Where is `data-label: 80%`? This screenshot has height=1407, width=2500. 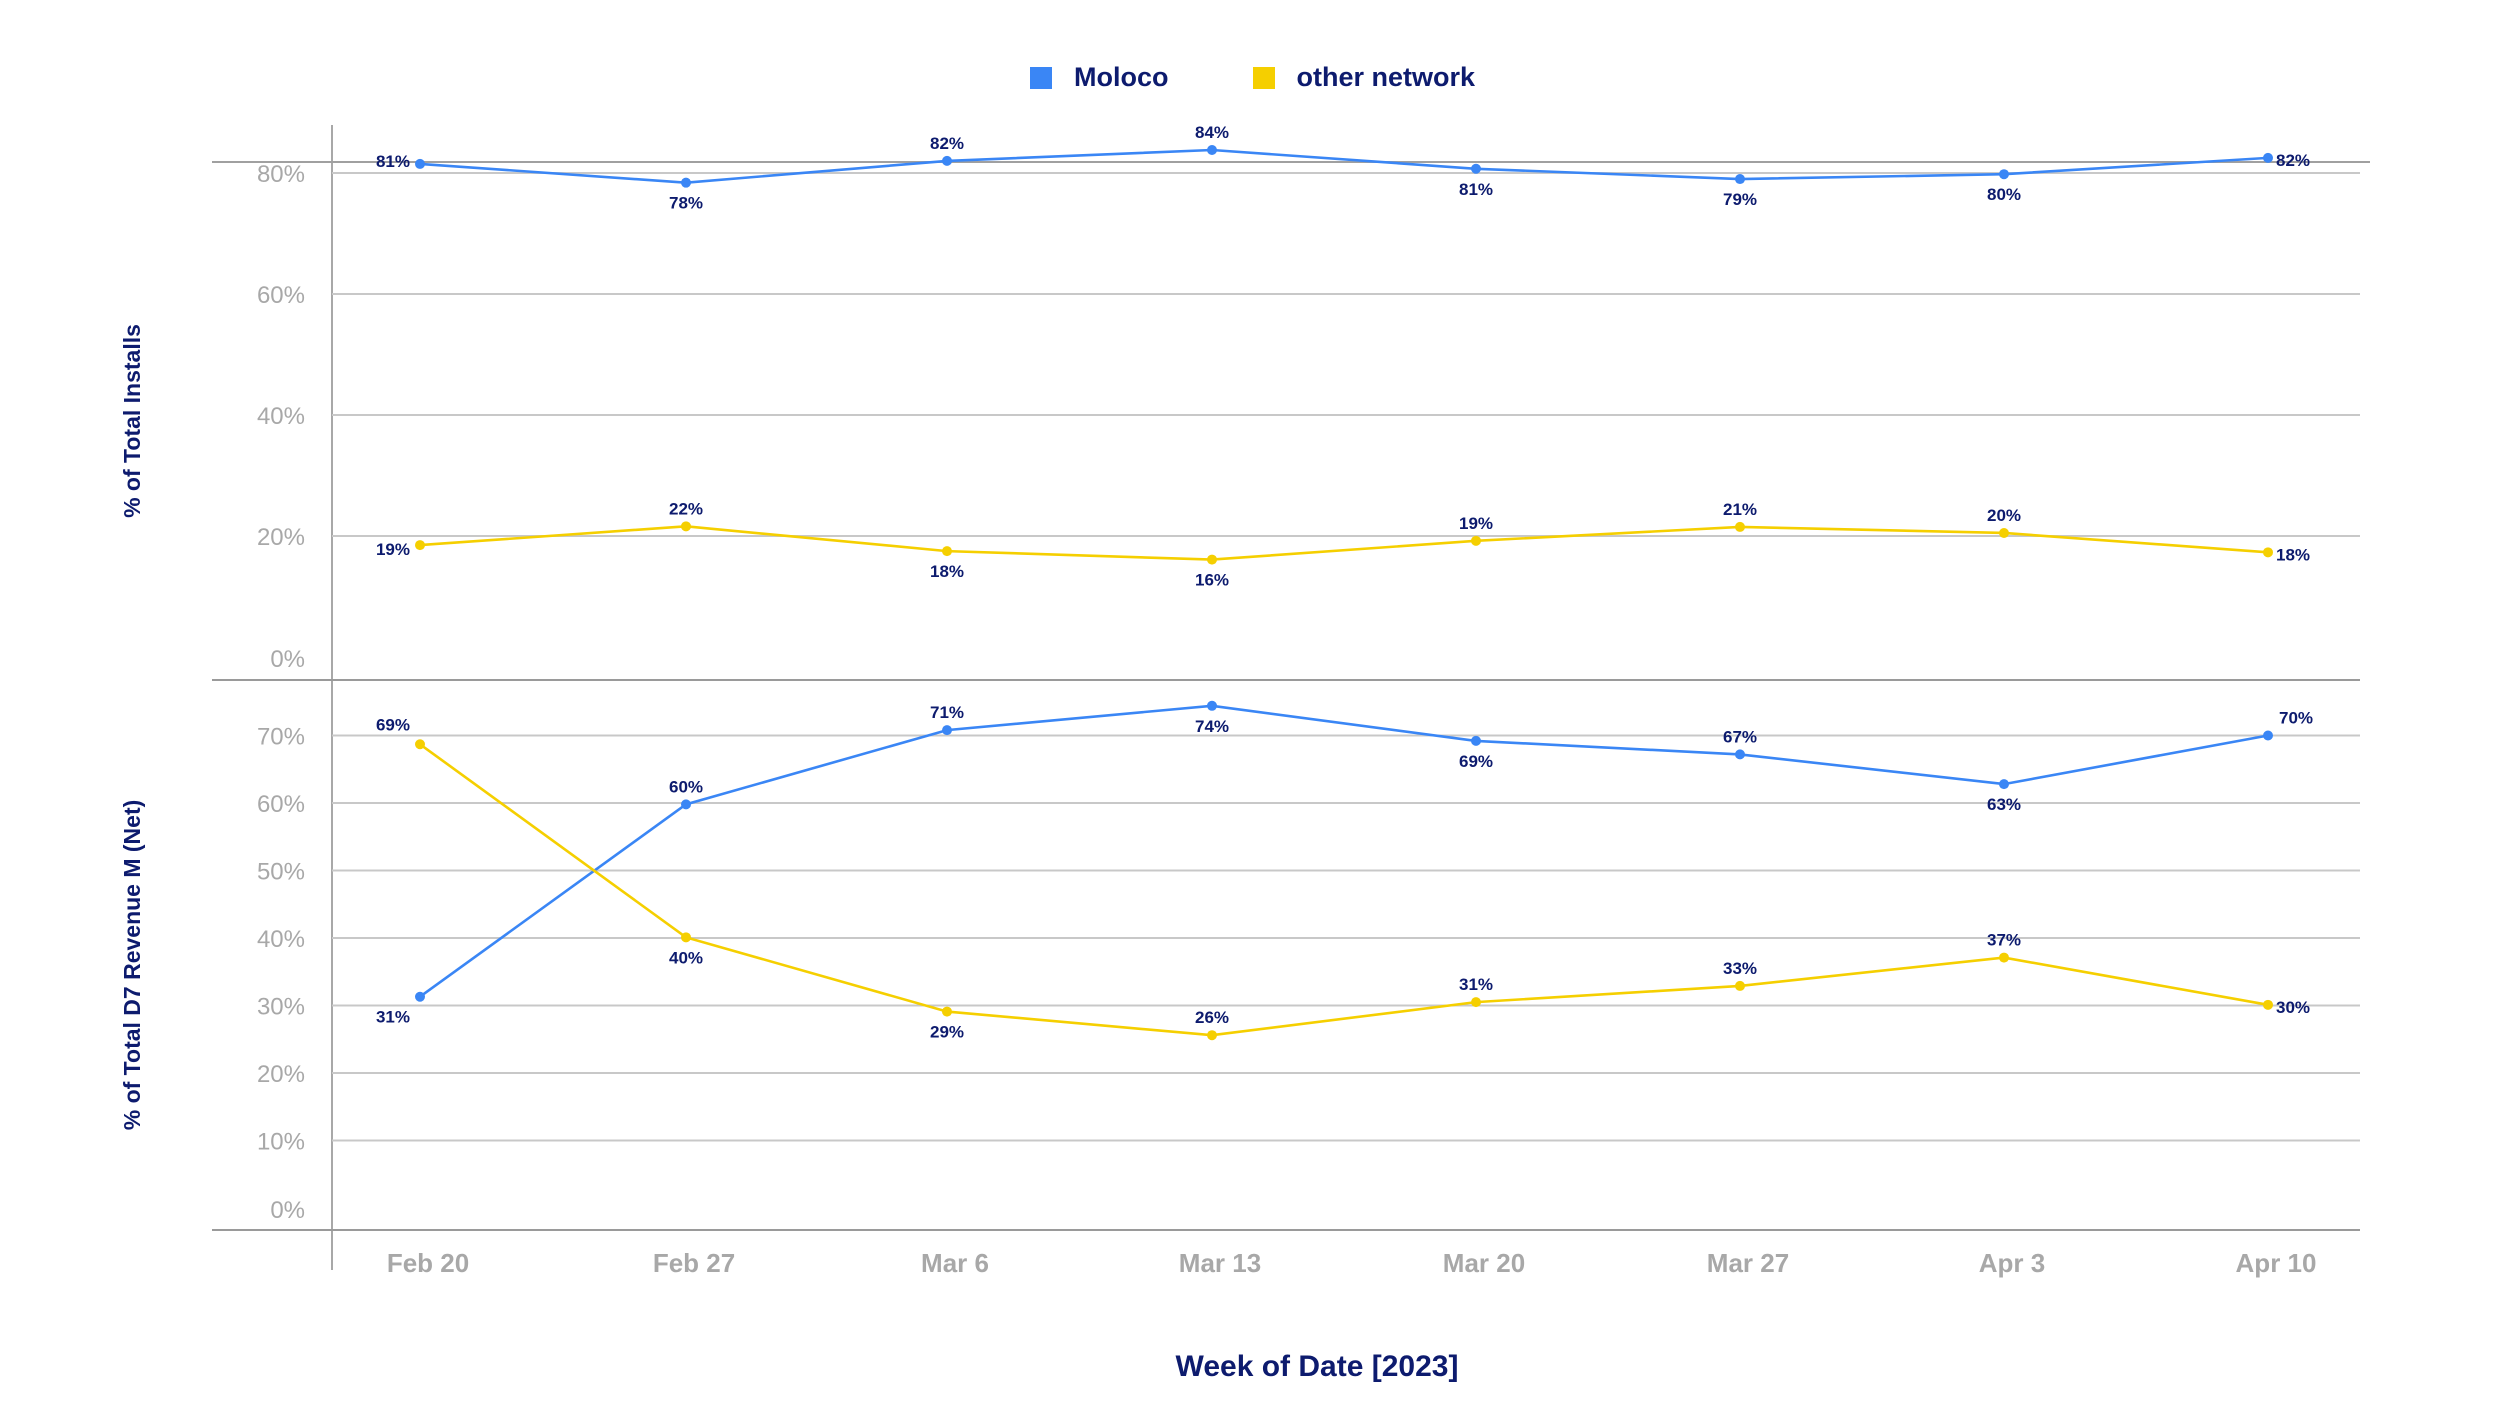 data-label: 80% is located at coordinates (2004, 194).